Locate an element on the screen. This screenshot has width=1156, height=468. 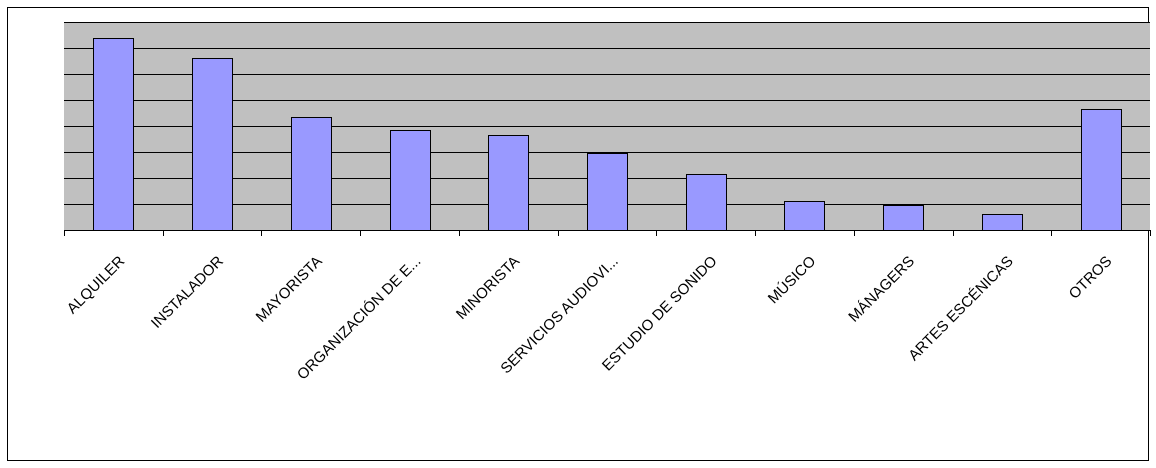
x-ticks is located at coordinates (607, 233).